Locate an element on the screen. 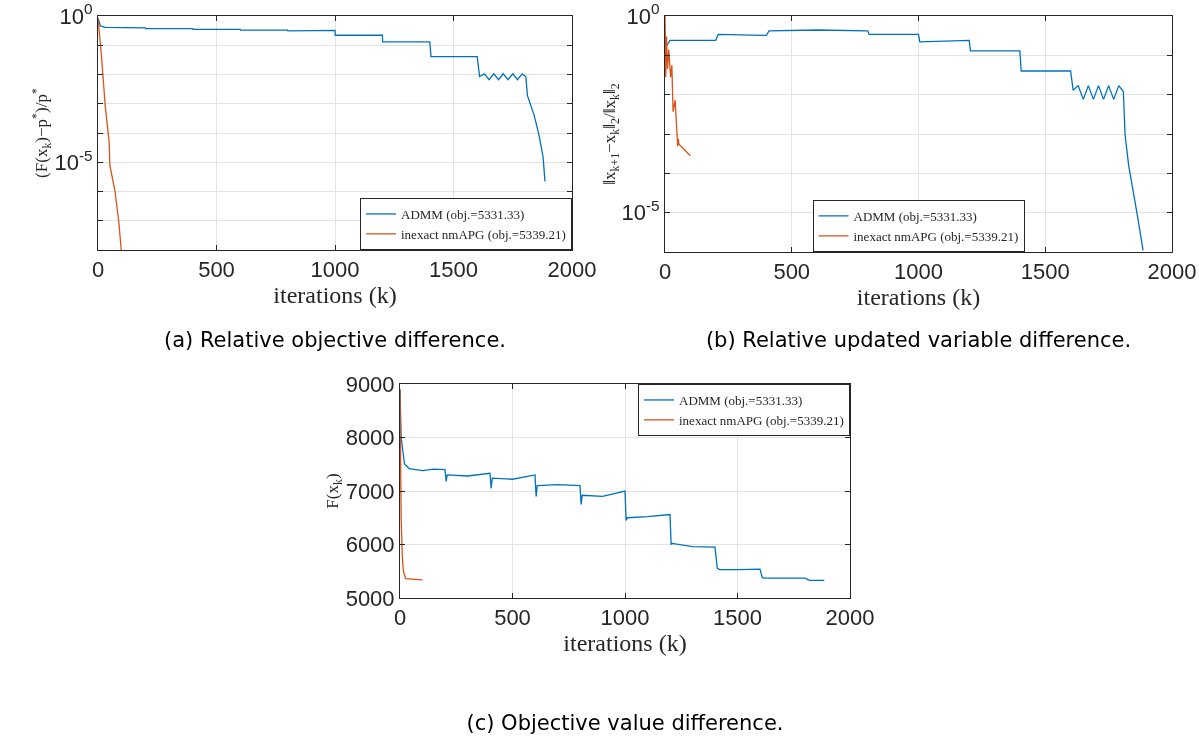 This screenshot has height=738, width=1199. y-tick-label: 7000 is located at coordinates (370, 491).